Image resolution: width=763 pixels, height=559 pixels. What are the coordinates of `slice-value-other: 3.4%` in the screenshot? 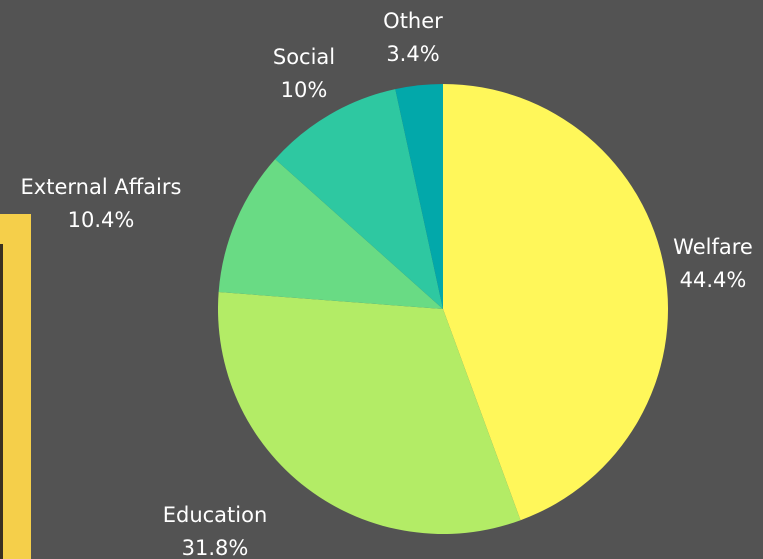 It's located at (412, 54).